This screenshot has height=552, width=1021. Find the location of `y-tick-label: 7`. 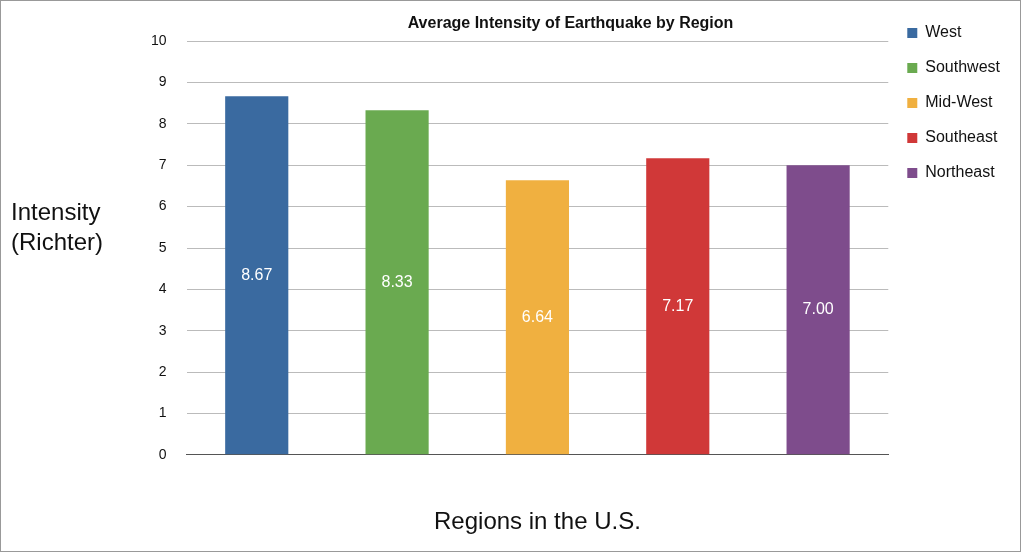

y-tick-label: 7 is located at coordinates (162, 164).